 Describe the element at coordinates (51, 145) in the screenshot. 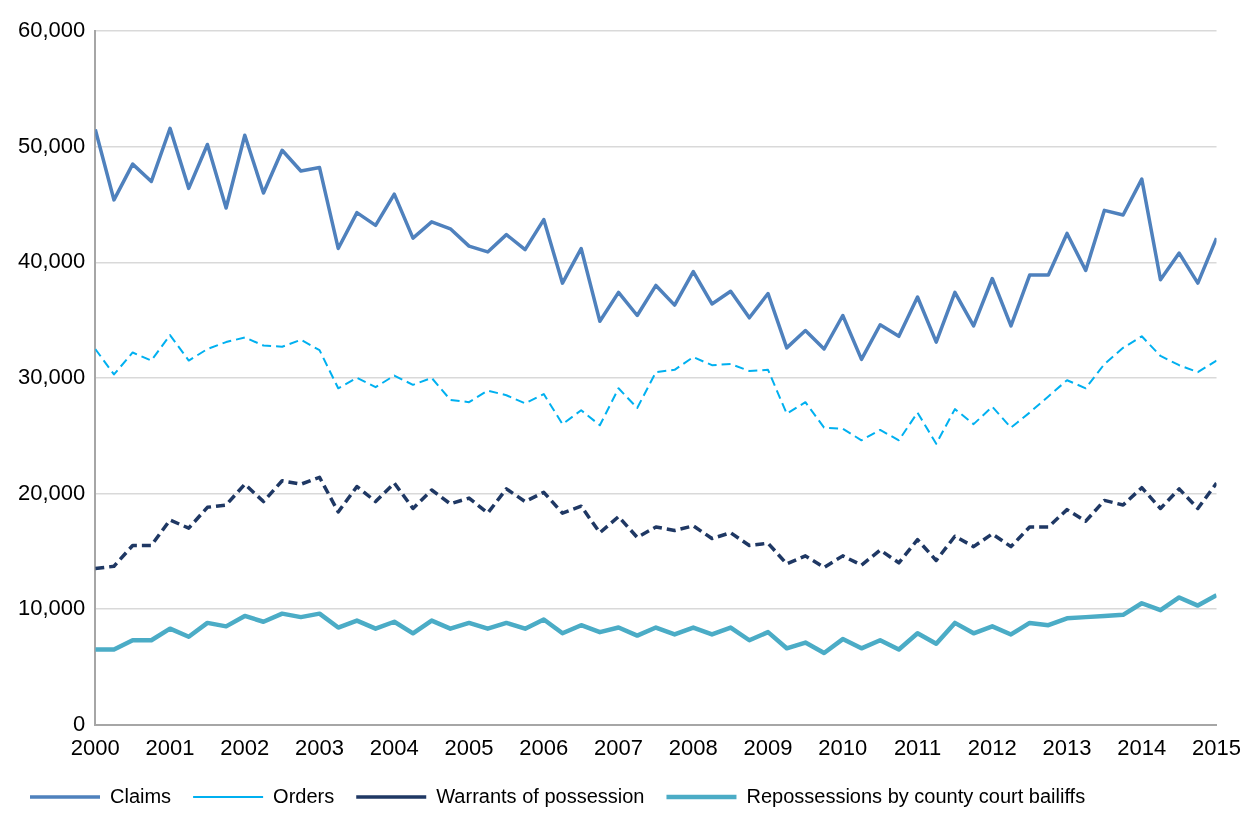

I see `y-tick-label: 50,000` at that location.